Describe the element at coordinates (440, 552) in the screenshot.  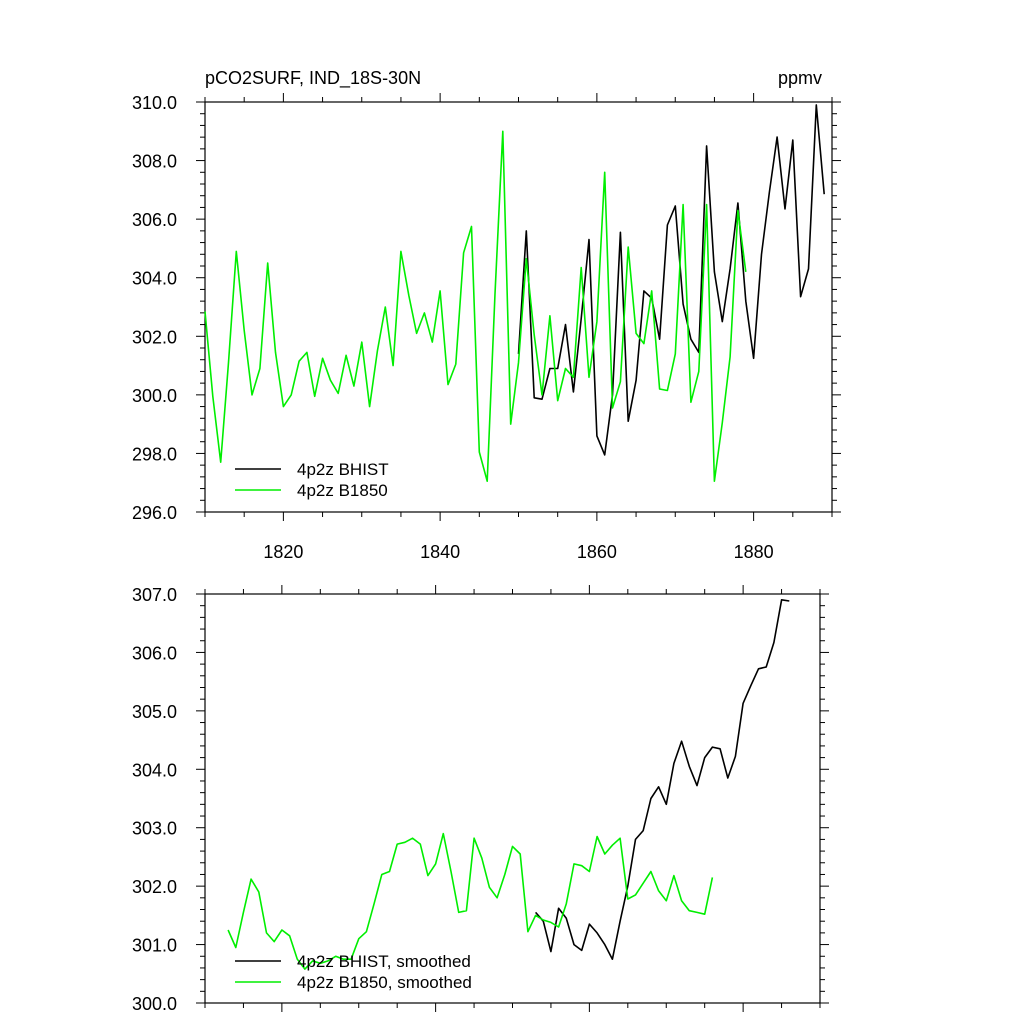
I see `x-tick-label: 1840` at that location.